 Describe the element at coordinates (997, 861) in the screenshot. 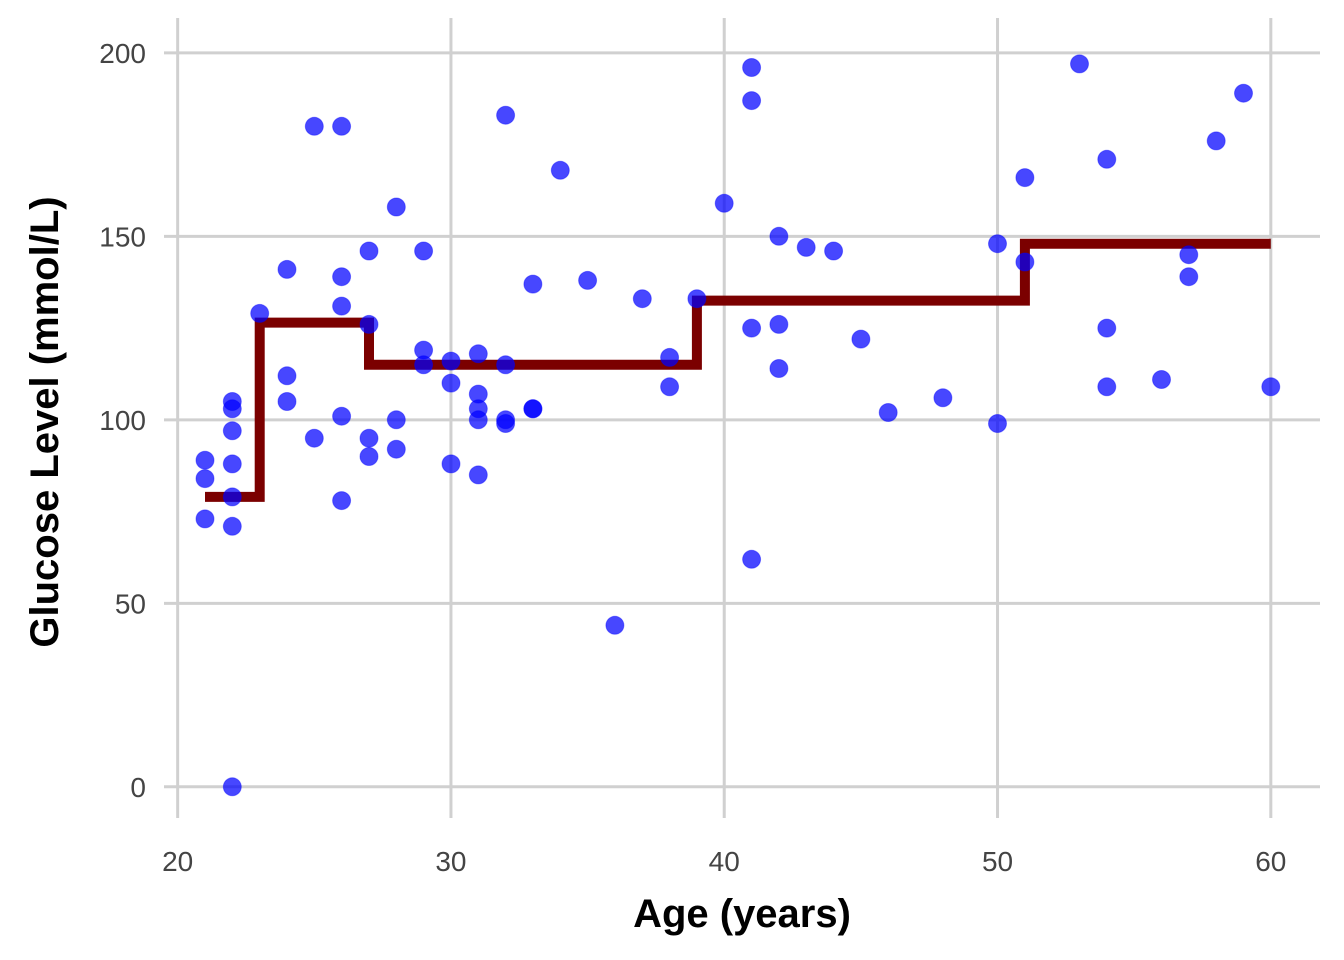

I see `x-tick-label: 50` at that location.